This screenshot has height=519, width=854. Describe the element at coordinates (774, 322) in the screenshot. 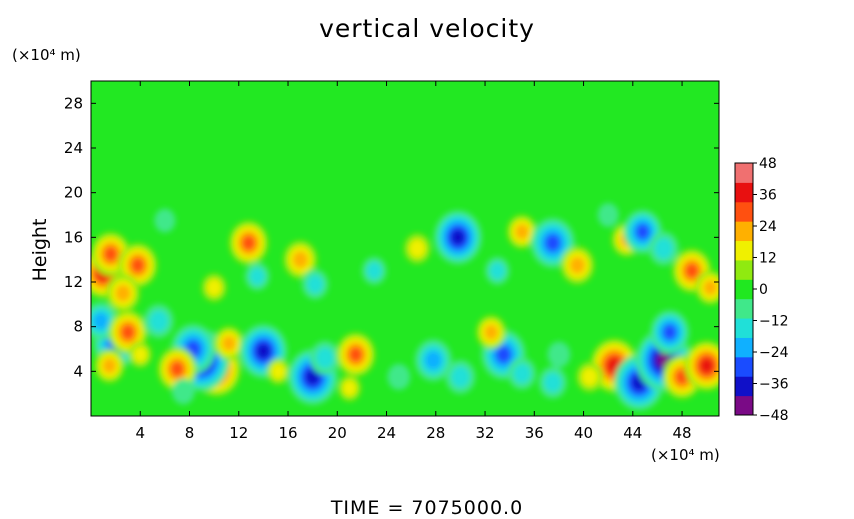

I see `colorbar-tick-label: −12` at that location.